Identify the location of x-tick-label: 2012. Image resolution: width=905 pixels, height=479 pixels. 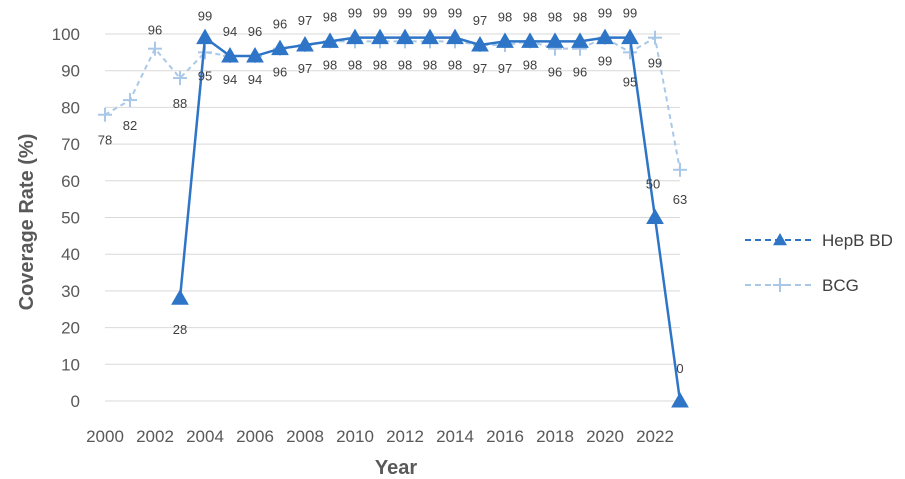
(405, 436).